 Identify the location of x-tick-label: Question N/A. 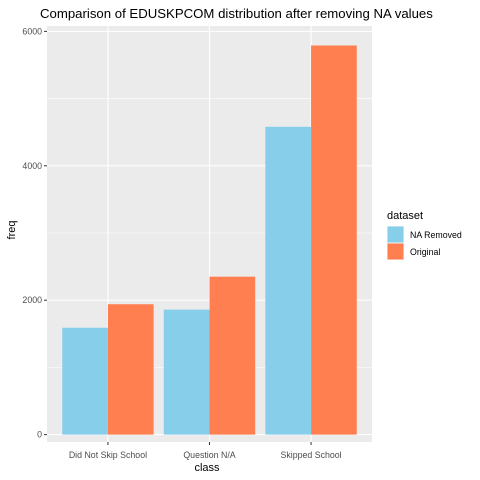
(209, 455).